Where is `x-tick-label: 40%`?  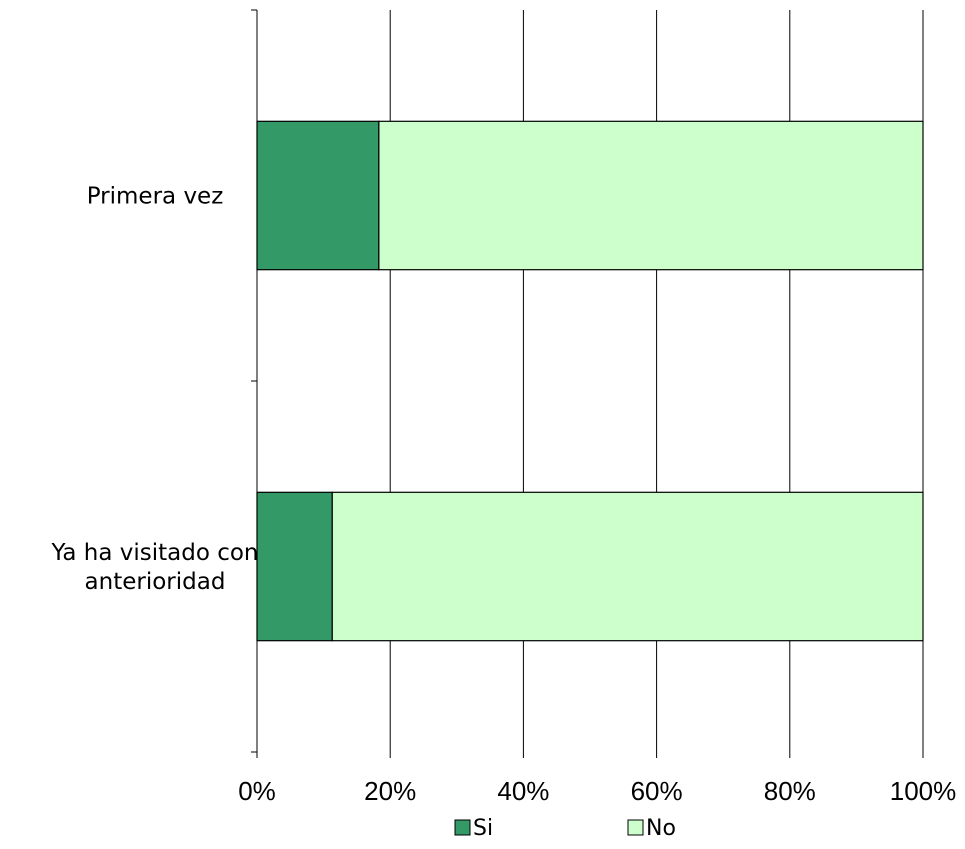
x-tick-label: 40% is located at coordinates (523, 791).